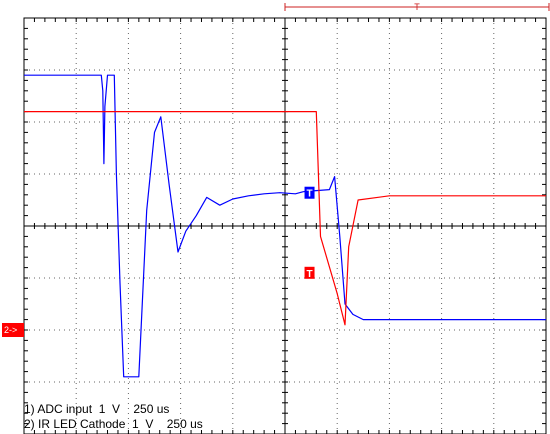  I want to click on channel-2-marker: 2->, so click(13, 330).